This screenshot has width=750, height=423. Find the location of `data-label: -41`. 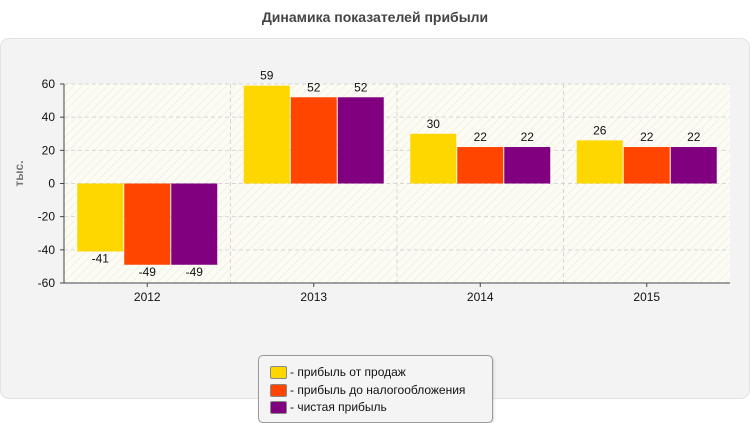

data-label: -41 is located at coordinates (101, 258).